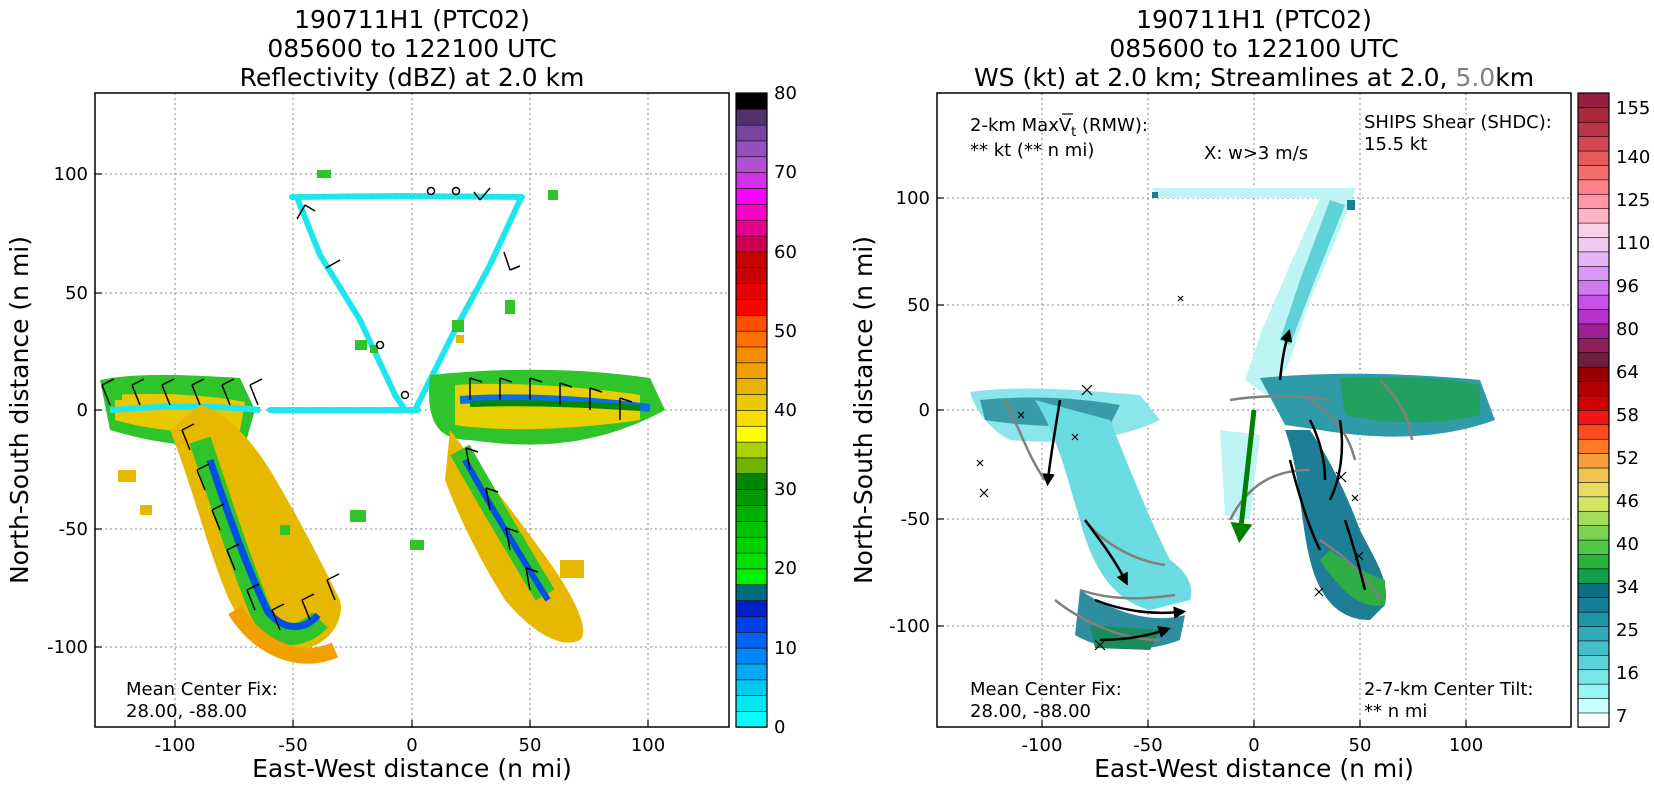  I want to click on left-center-fix-label: Mean Center Fix:, so click(202, 689).